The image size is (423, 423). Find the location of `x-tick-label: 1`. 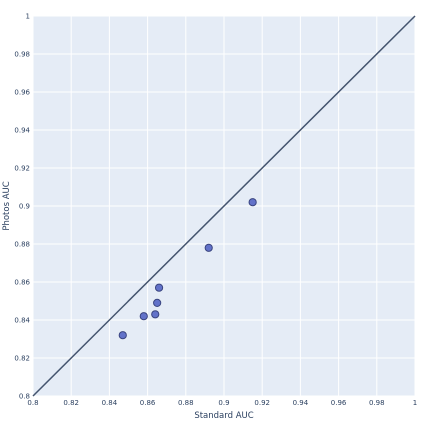

x-tick-label: 1 is located at coordinates (415, 403).